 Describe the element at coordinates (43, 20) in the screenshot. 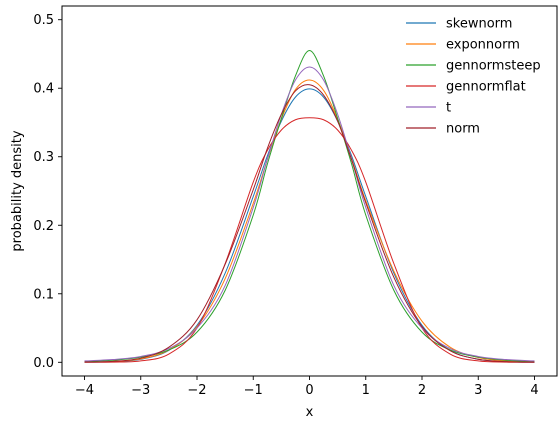

I see `y-tick-label: 0.5` at that location.